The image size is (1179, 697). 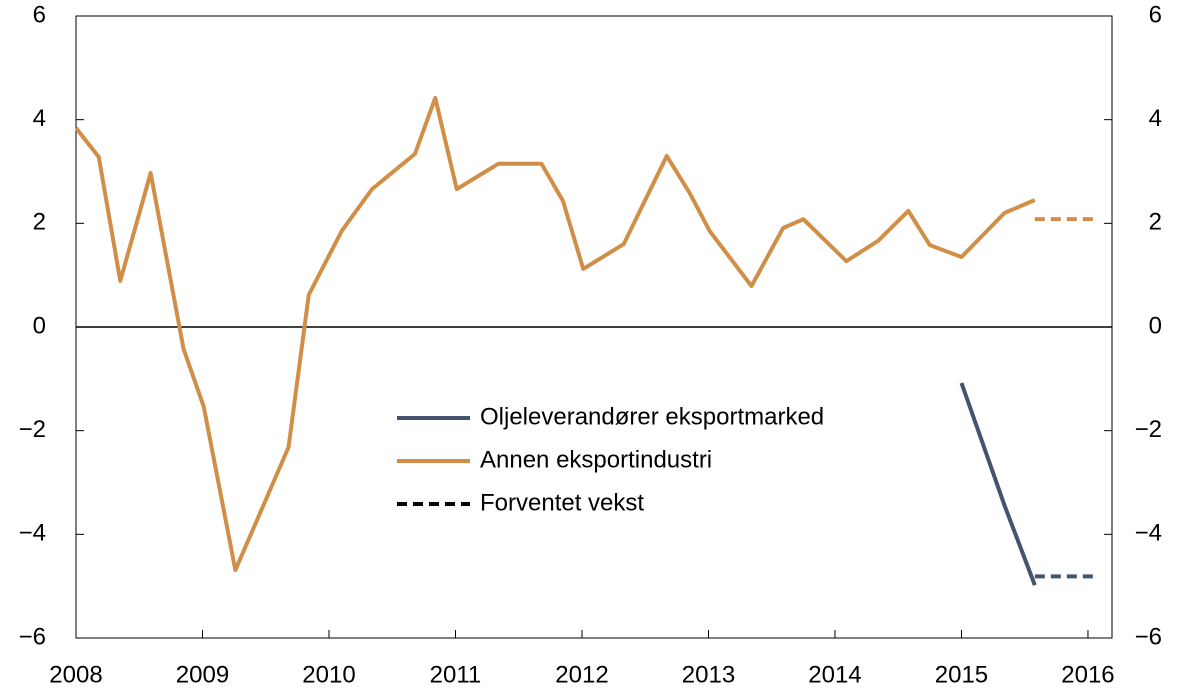 I want to click on y2-tick-label: −2, so click(x=1148, y=429).